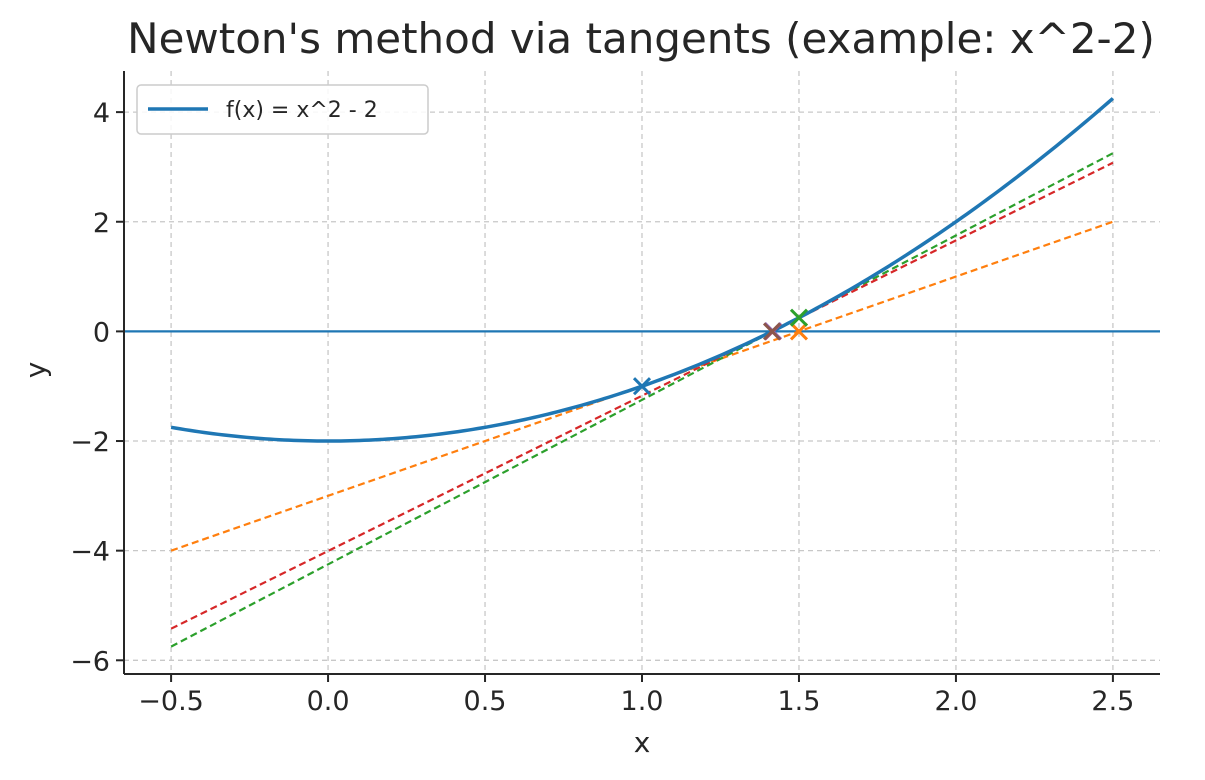 Image resolution: width=1205 pixels, height=780 pixels. Describe the element at coordinates (101, 113) in the screenshot. I see `y-tick-label: 4` at that location.